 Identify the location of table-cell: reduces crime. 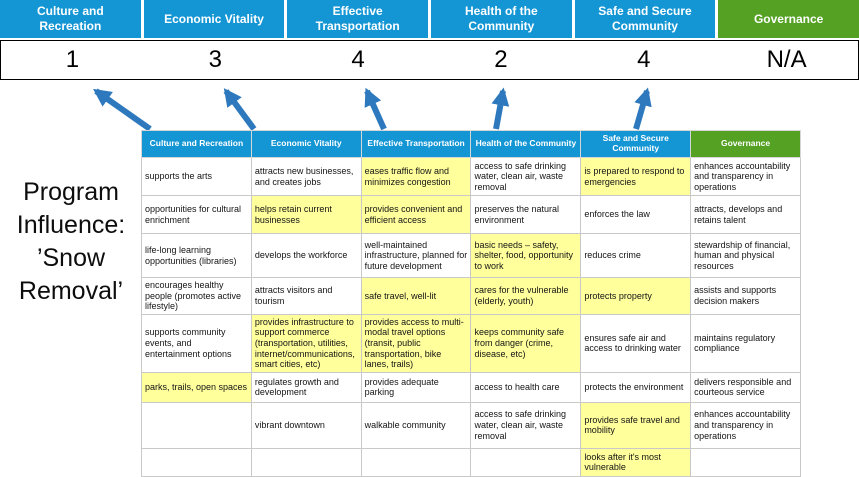
(636, 255).